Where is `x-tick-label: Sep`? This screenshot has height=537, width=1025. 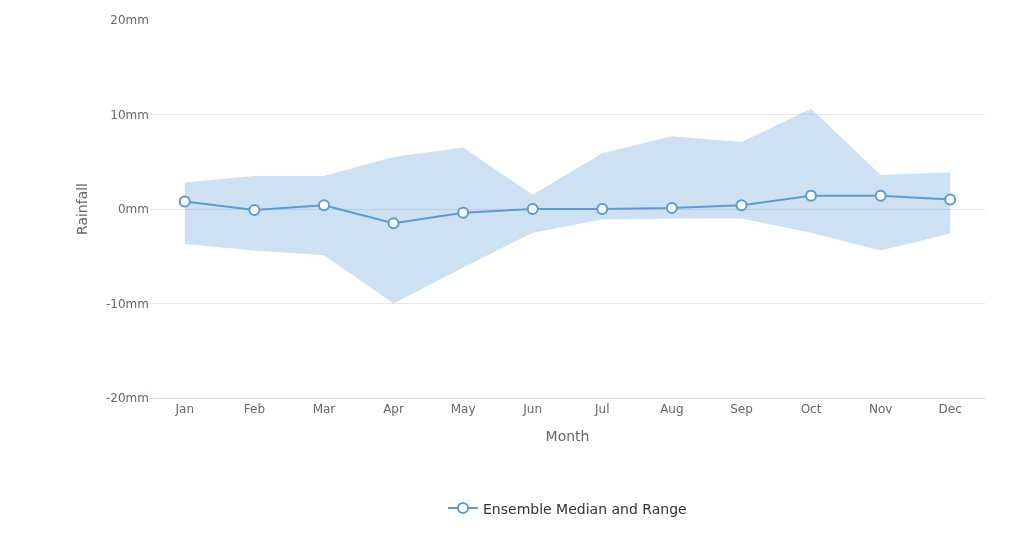 x-tick-label: Sep is located at coordinates (741, 409).